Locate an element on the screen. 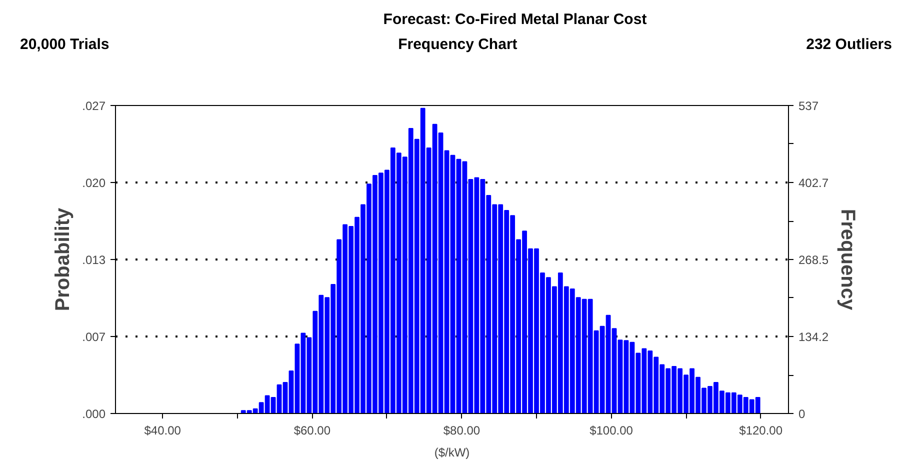 The height and width of the screenshot is (462, 900). text: 20,000 Trials is located at coordinates (65, 45).